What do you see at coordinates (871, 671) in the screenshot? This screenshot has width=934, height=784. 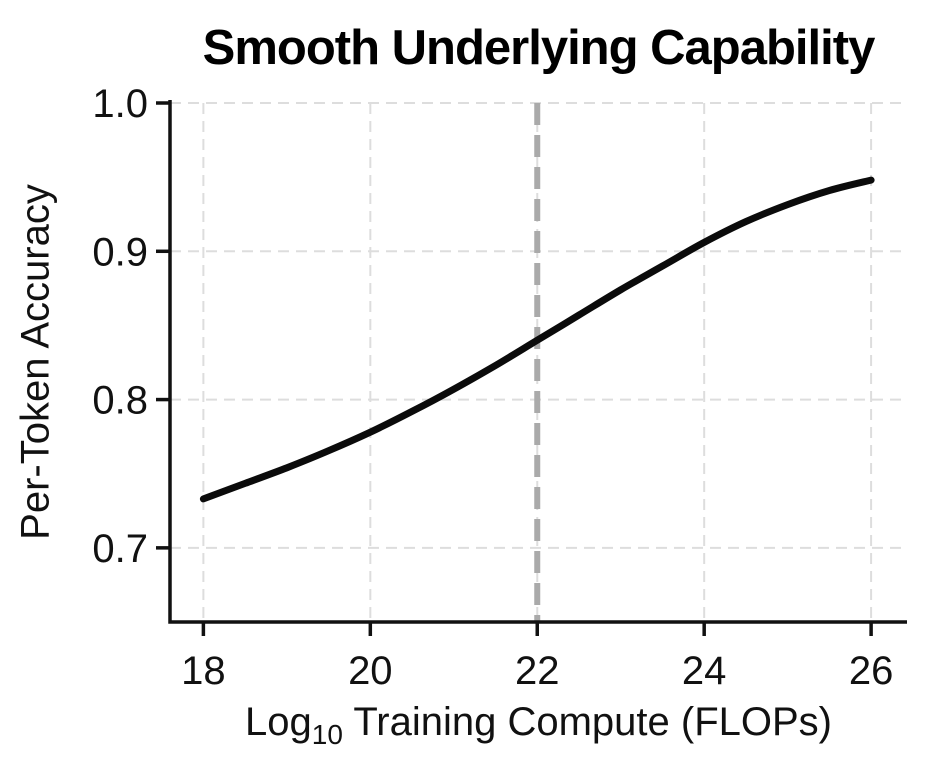 I see `x-tick-label-26: 26` at bounding box center [871, 671].